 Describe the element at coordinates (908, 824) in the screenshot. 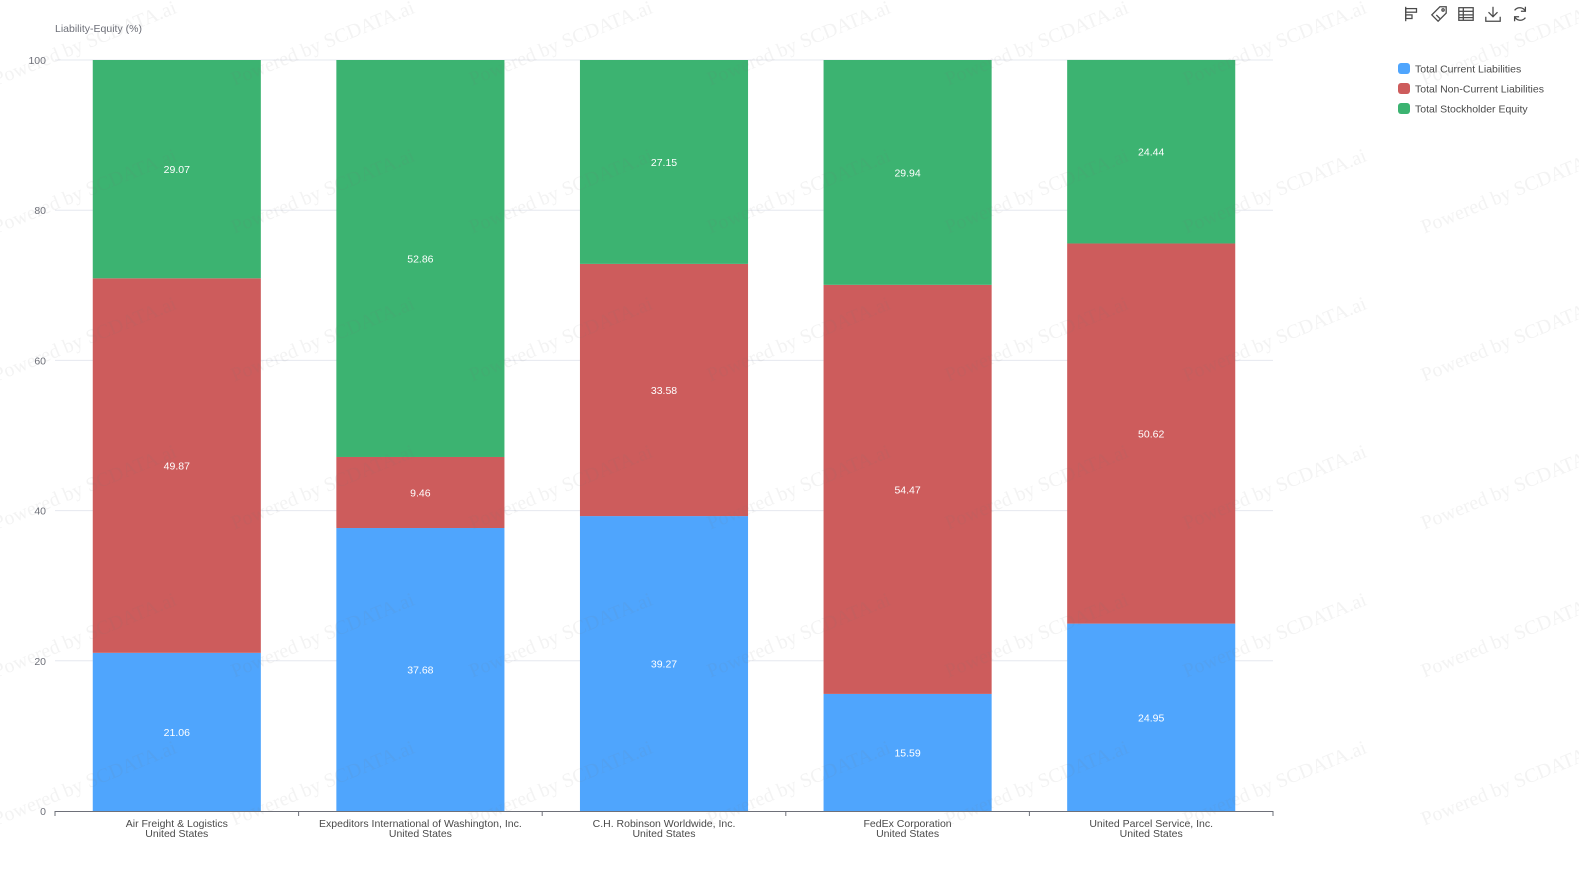

I see `x-tick-label: FedEx Corporation` at that location.